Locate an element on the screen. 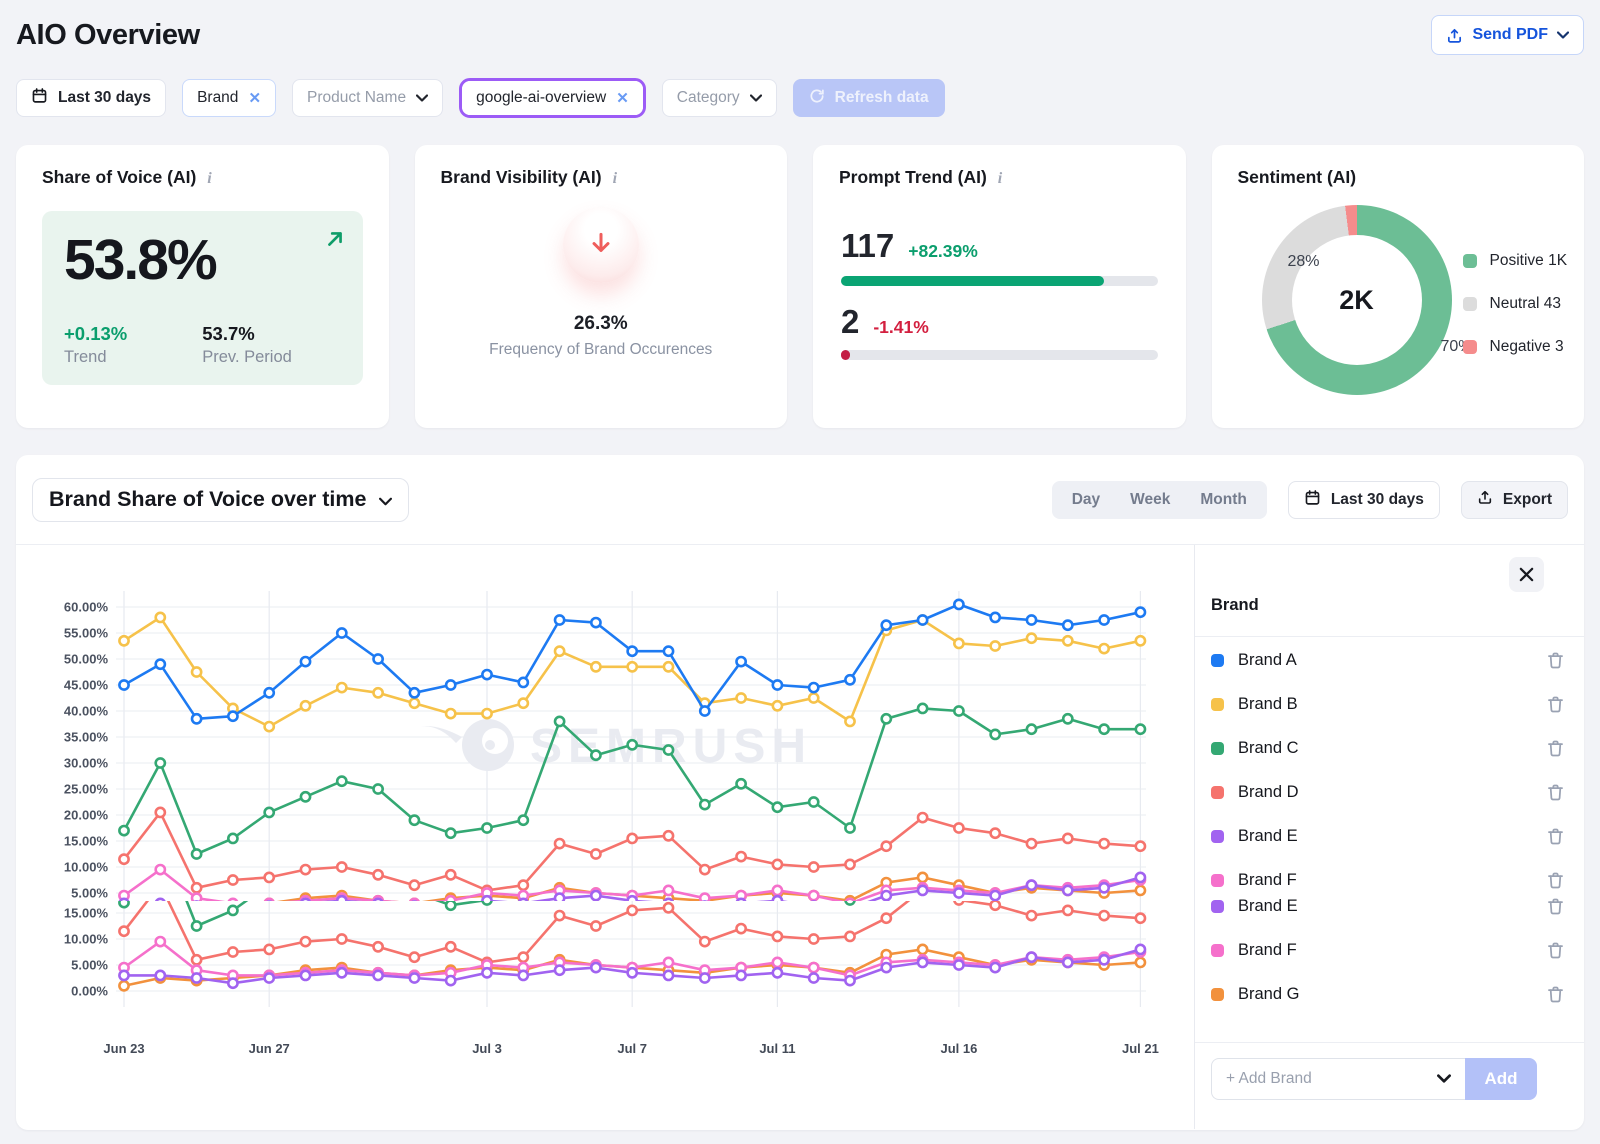 The image size is (1600, 1144). svg-text: 35.00% is located at coordinates (86, 737).